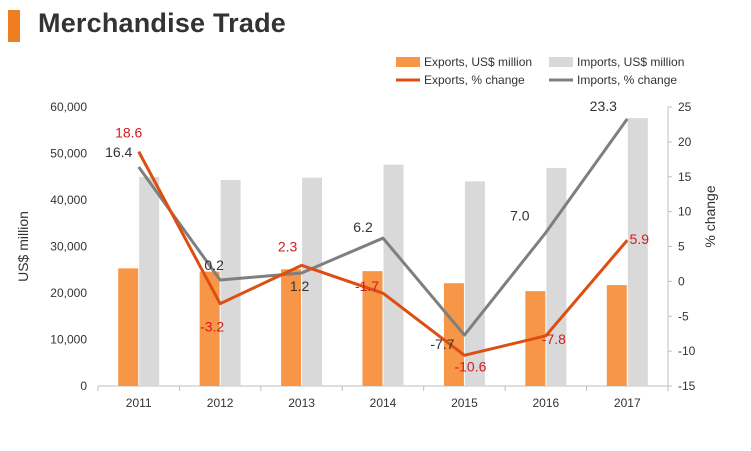 The image size is (751, 451). What do you see at coordinates (128, 133) in the screenshot?
I see `exports-change-data-label: 18.6` at bounding box center [128, 133].